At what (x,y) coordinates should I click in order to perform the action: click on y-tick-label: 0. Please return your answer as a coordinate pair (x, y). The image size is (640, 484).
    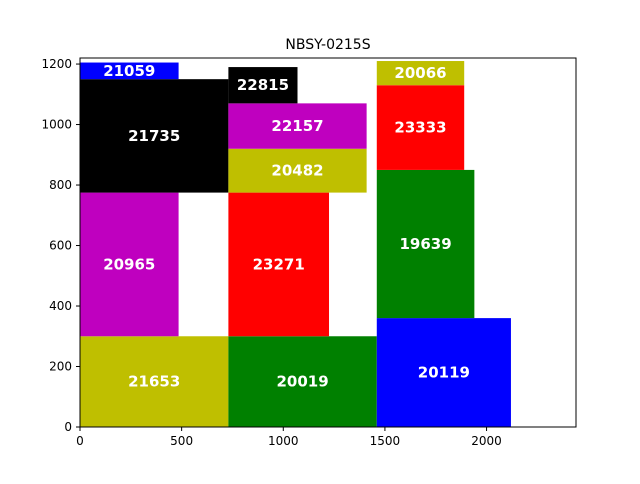
    Looking at the image, I should click on (68, 427).